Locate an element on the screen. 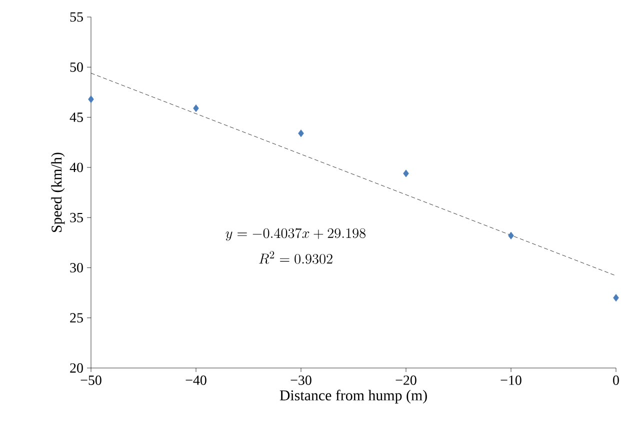  x-tick-label: −10 is located at coordinates (511, 380).